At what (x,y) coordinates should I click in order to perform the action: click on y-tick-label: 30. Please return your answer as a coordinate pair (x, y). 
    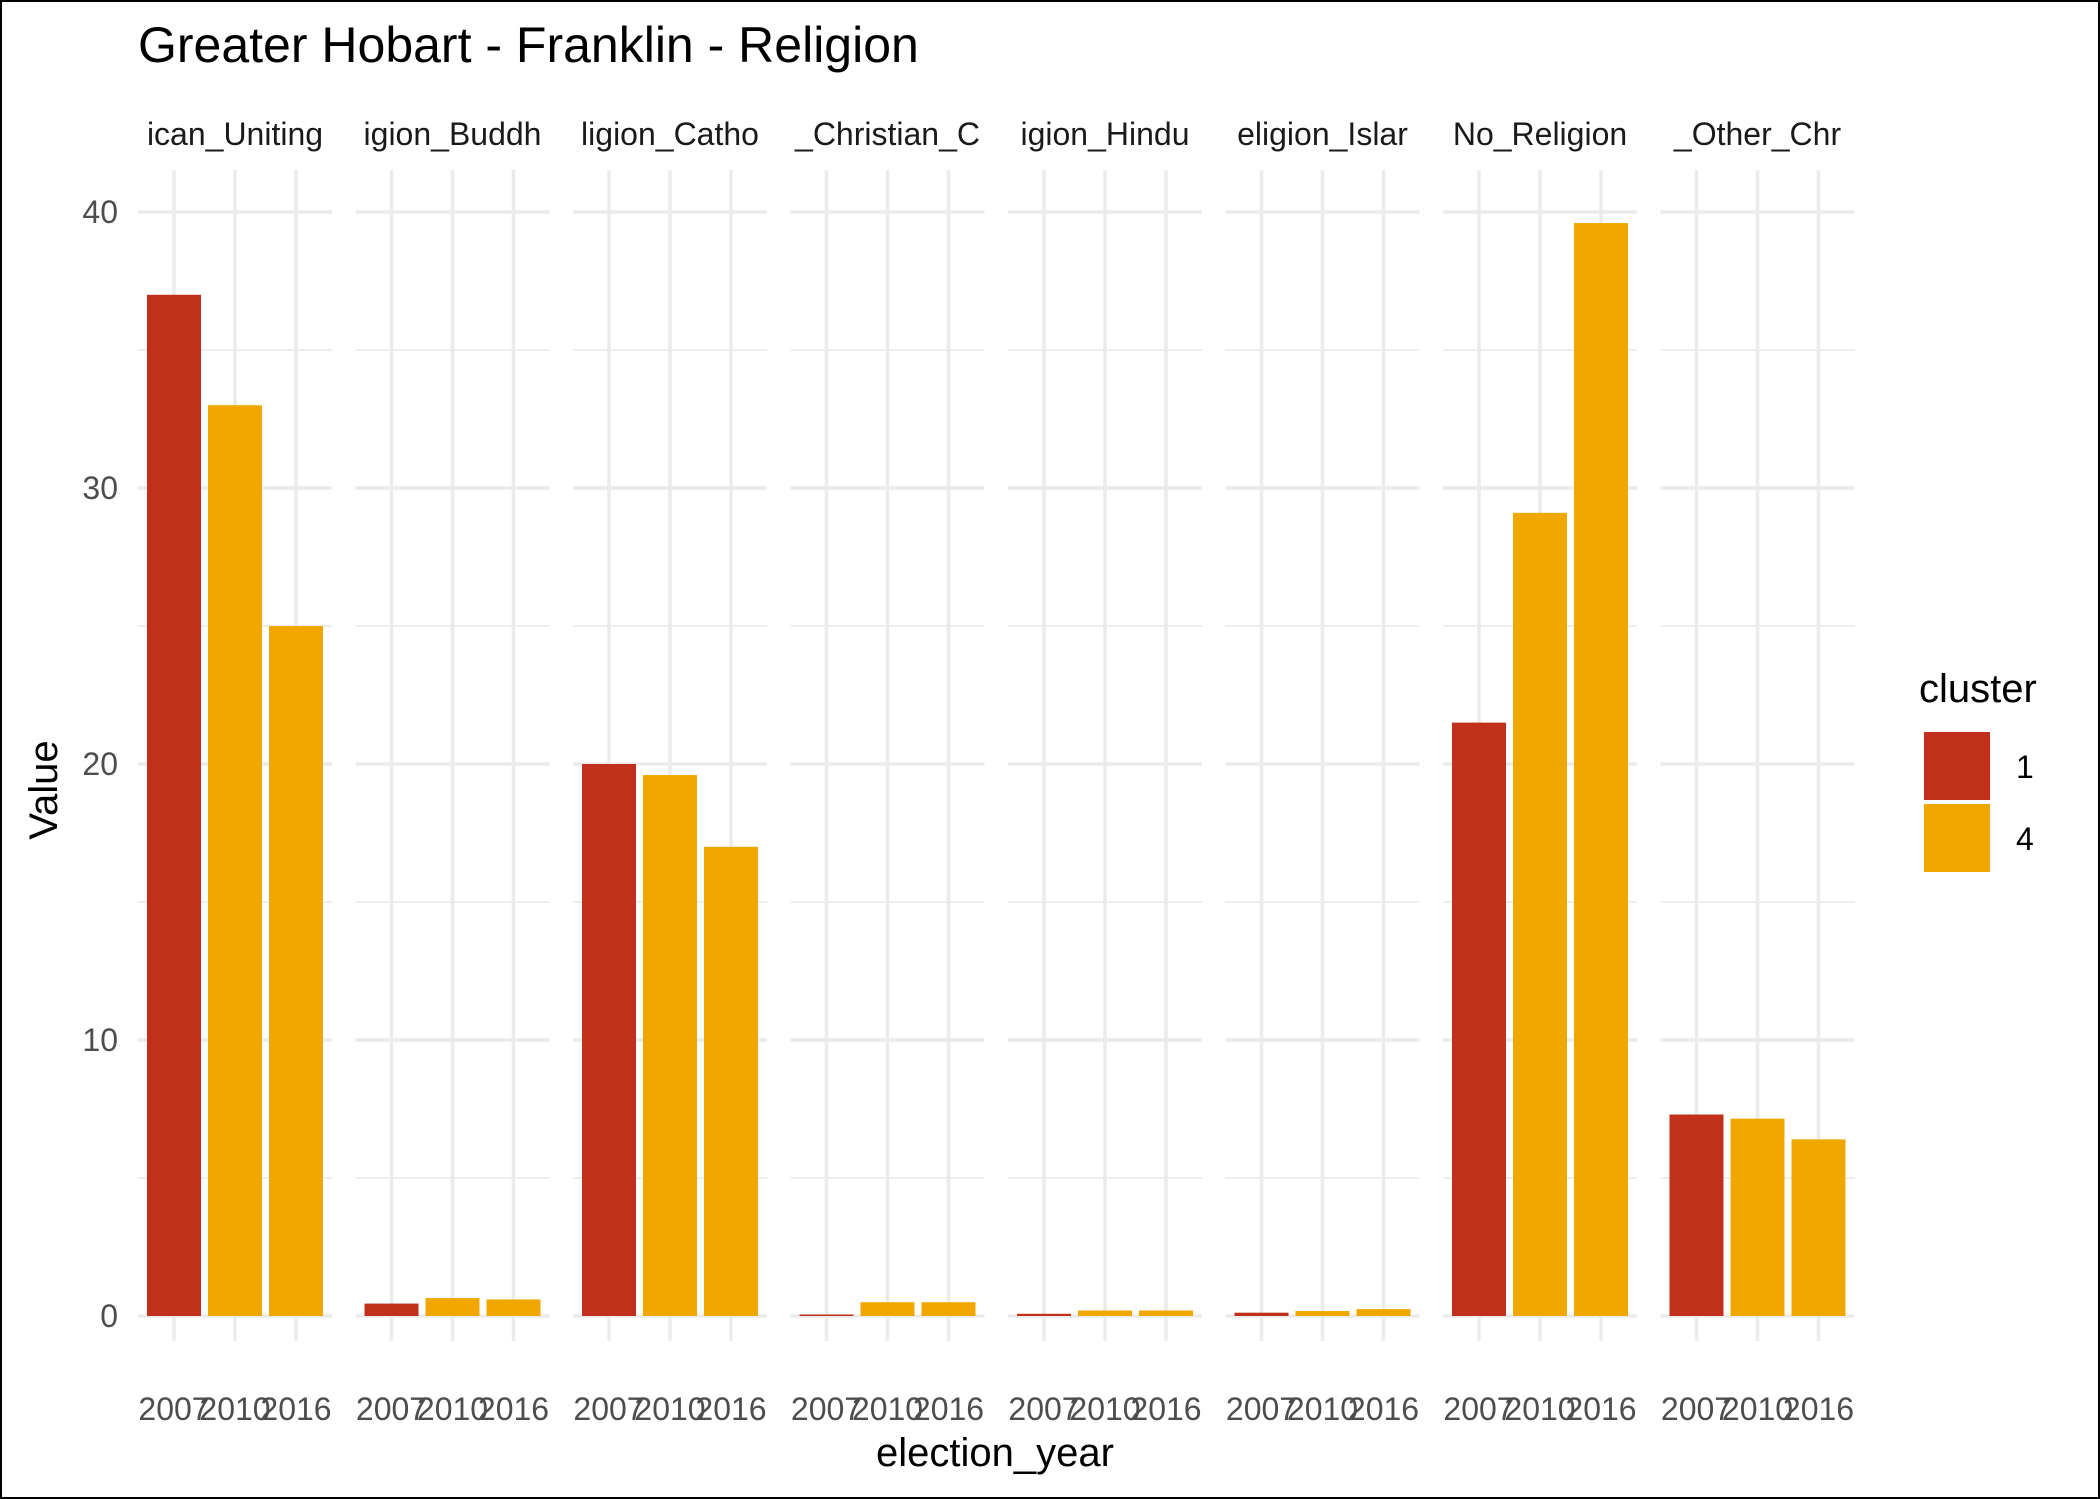
    Looking at the image, I should click on (100, 488).